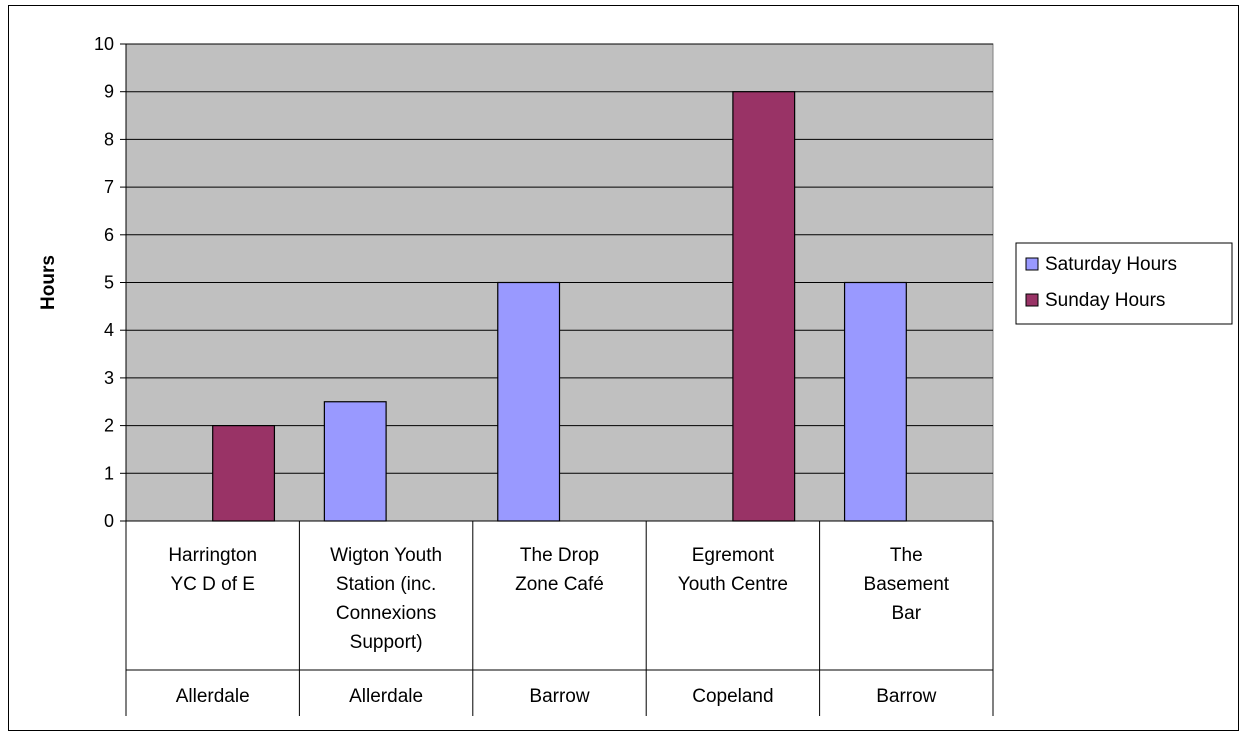 The height and width of the screenshot is (738, 1249). I want to click on category-label: Egremont Youth Centre, so click(733, 570).